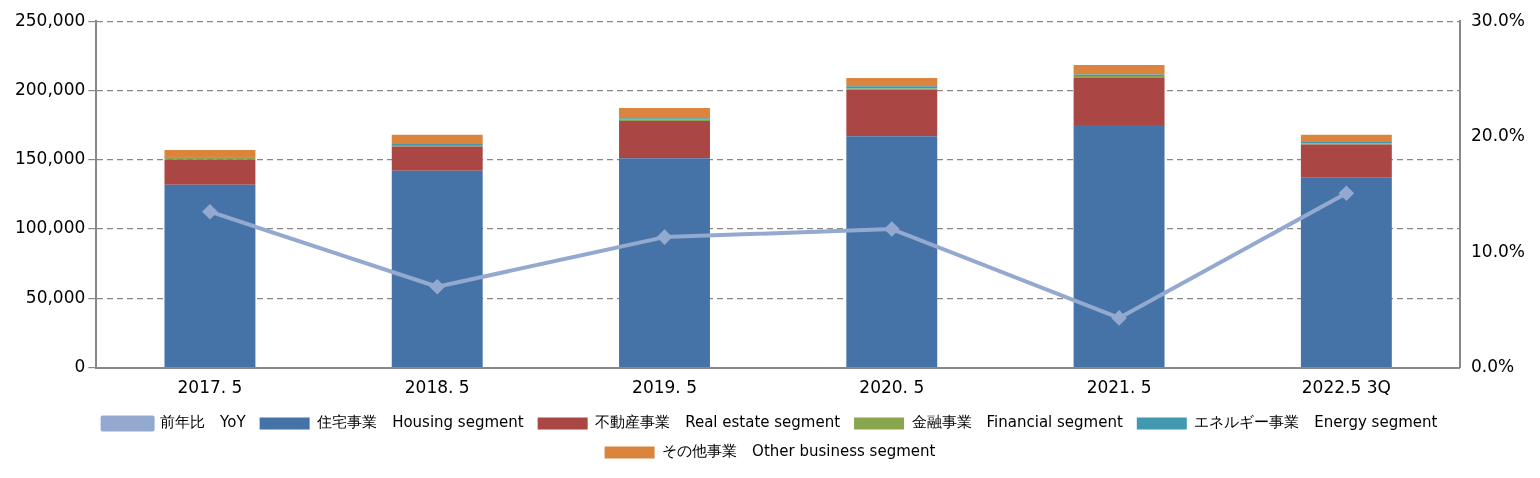 This screenshot has width=1540, height=478. What do you see at coordinates (1498, 19) in the screenshot?
I see `y2-tick-label: 30.0%` at bounding box center [1498, 19].